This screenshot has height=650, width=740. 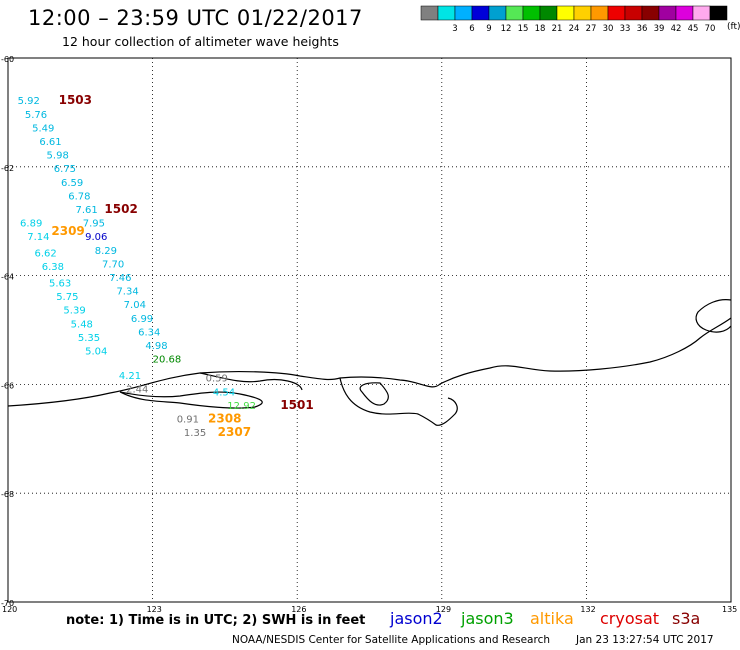 I want to click on scale-tick-label: 42, so click(x=676, y=29).